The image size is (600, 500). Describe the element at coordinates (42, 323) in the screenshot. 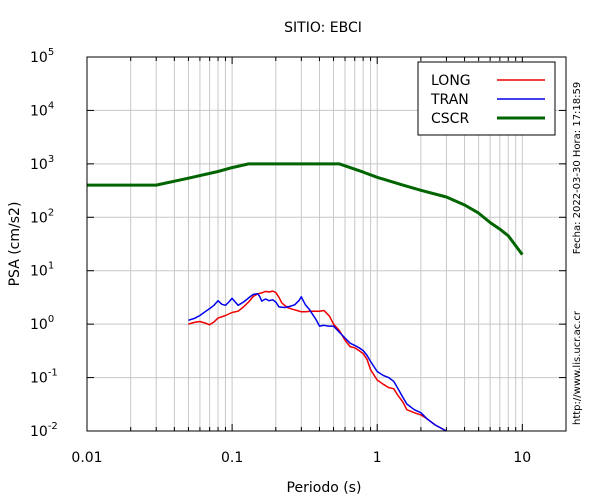

I see `y-tick-label: 10⁰` at that location.